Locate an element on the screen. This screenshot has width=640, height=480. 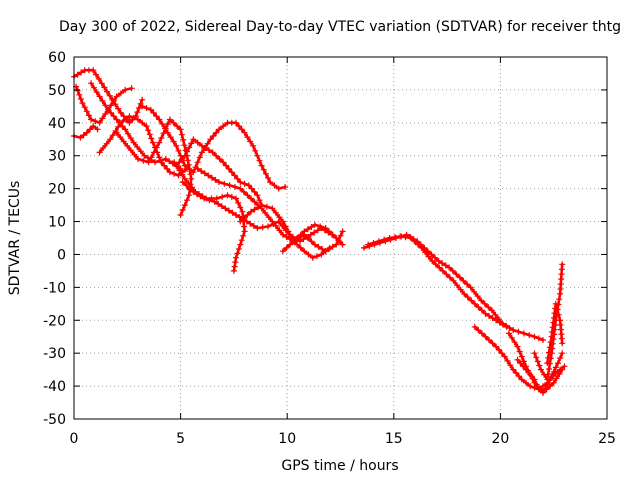
series-line is located at coordinates (257, 211).